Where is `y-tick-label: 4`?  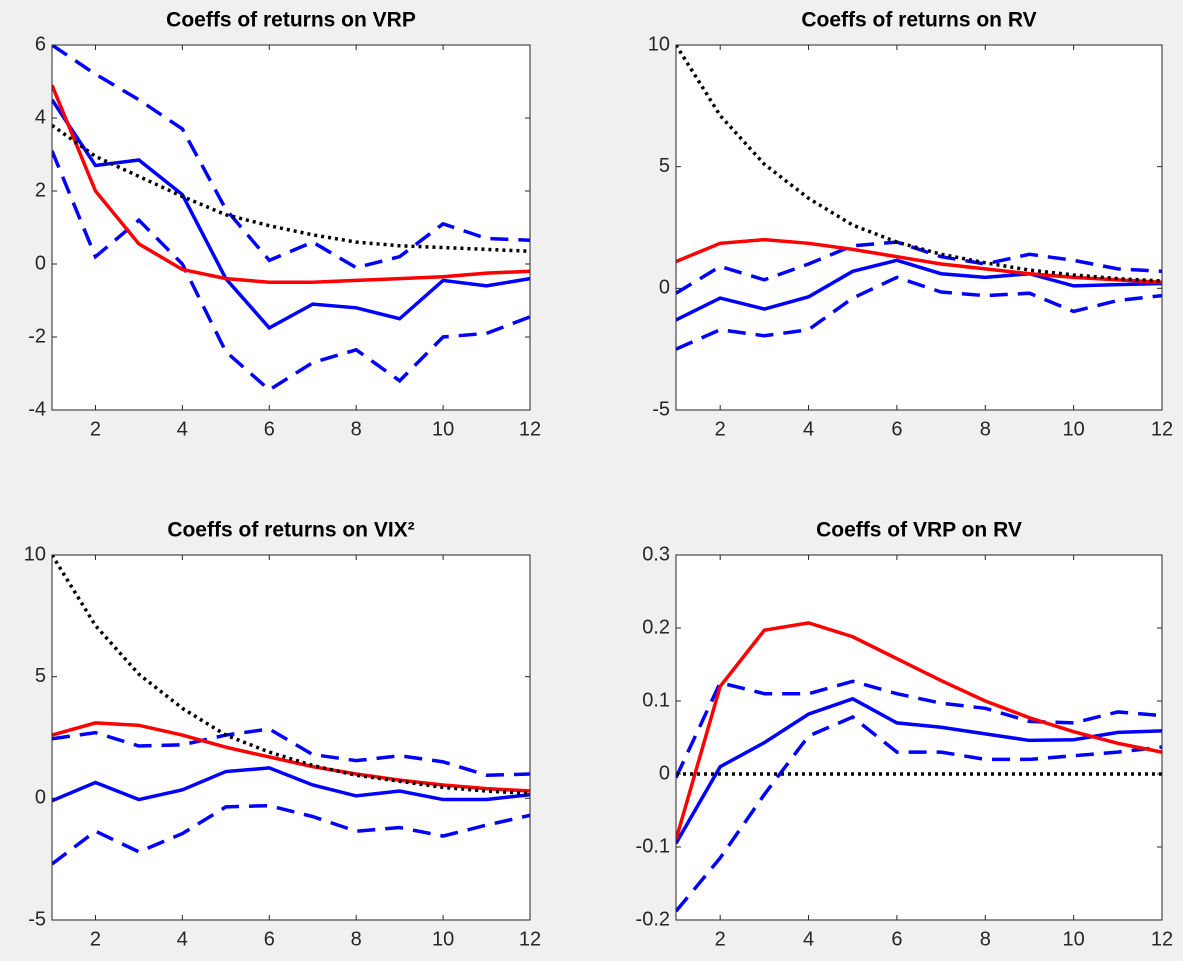 y-tick-label: 4 is located at coordinates (40, 117).